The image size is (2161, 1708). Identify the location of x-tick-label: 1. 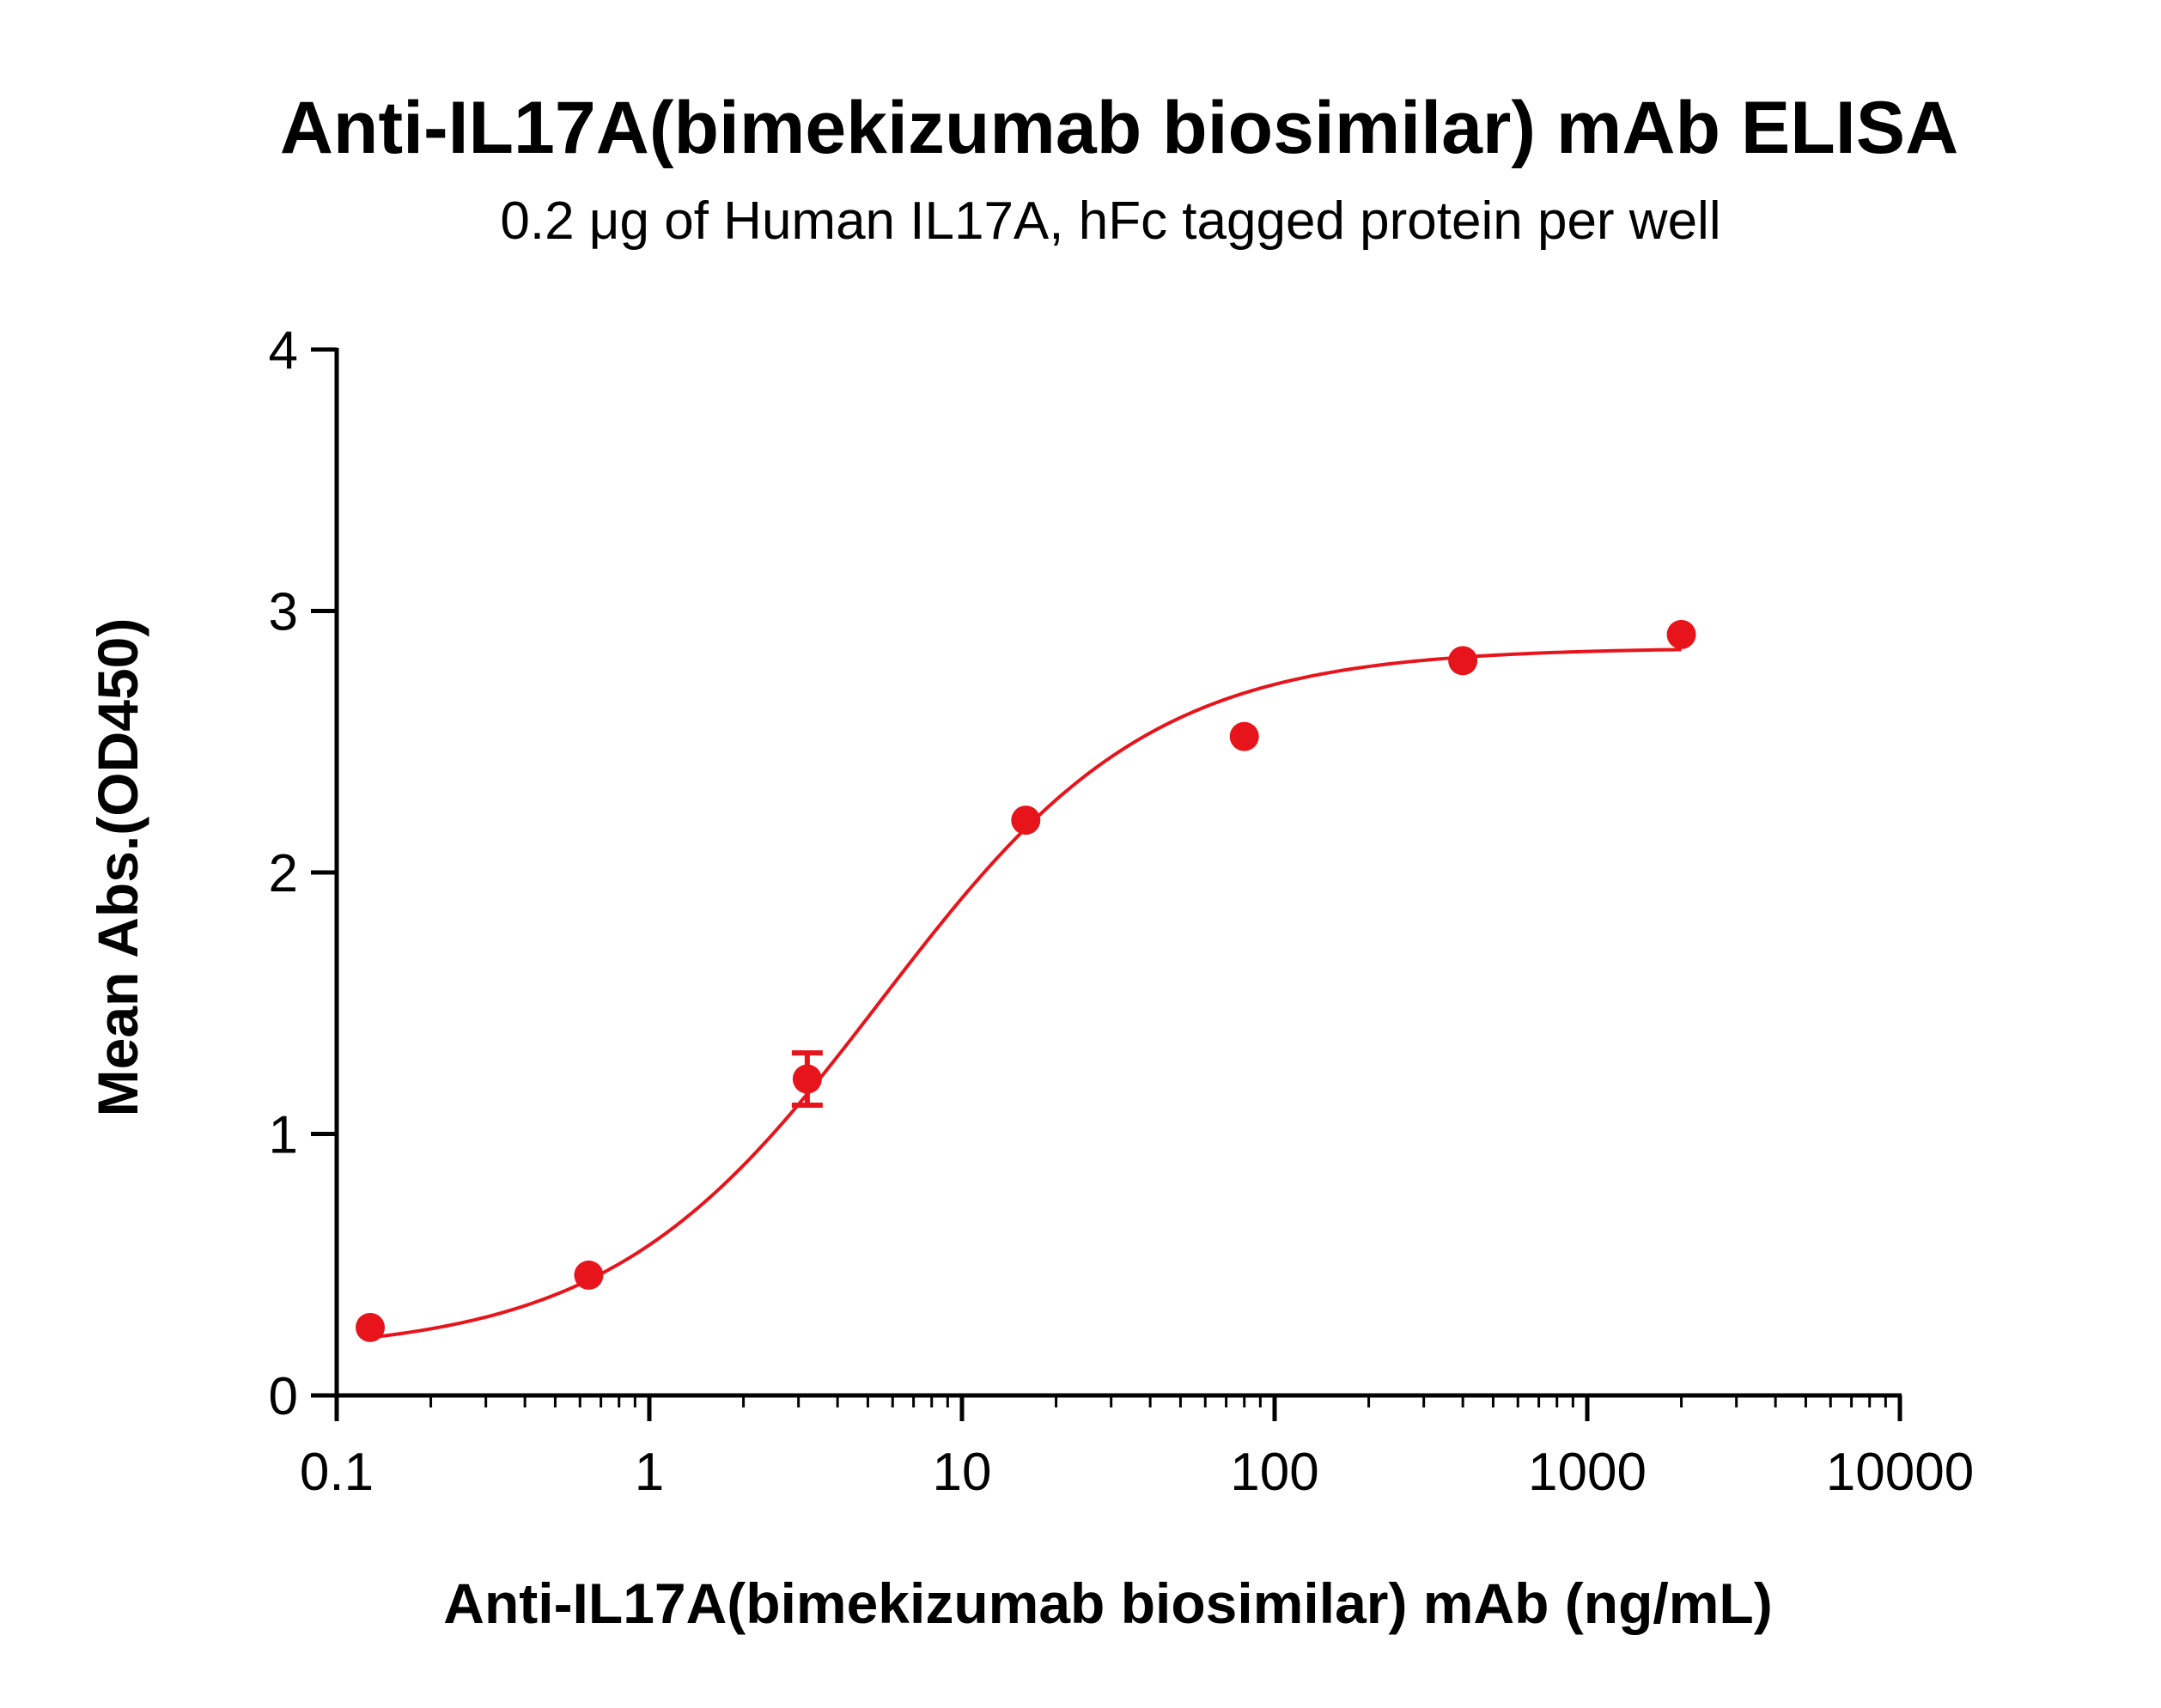
(649, 1472).